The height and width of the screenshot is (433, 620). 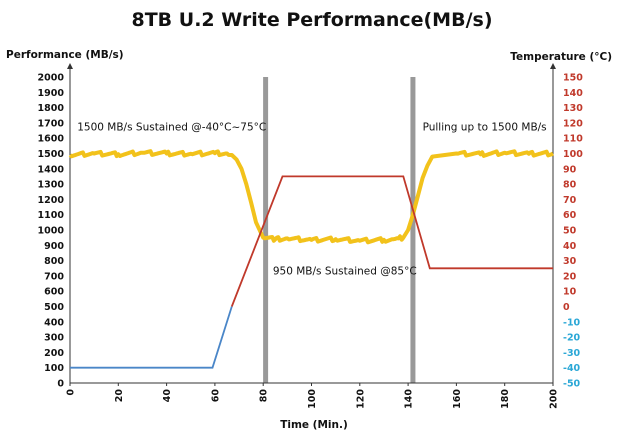 What do you see at coordinates (54, 307) in the screenshot?
I see `y-left-tick-label-5: 500` at bounding box center [54, 307].